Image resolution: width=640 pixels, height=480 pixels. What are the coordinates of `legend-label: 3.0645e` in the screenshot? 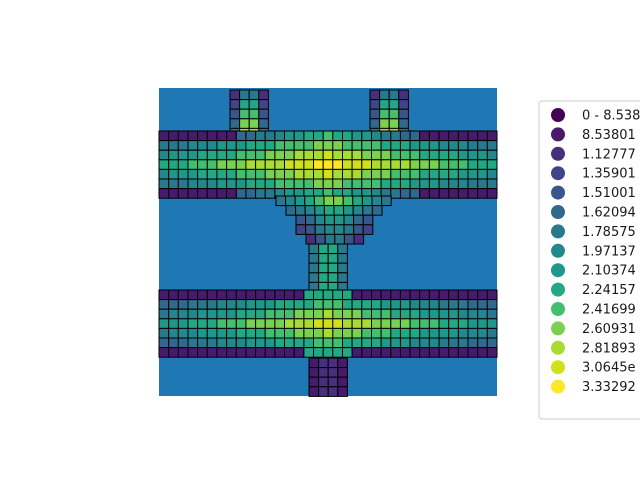 It's located at (609, 368).